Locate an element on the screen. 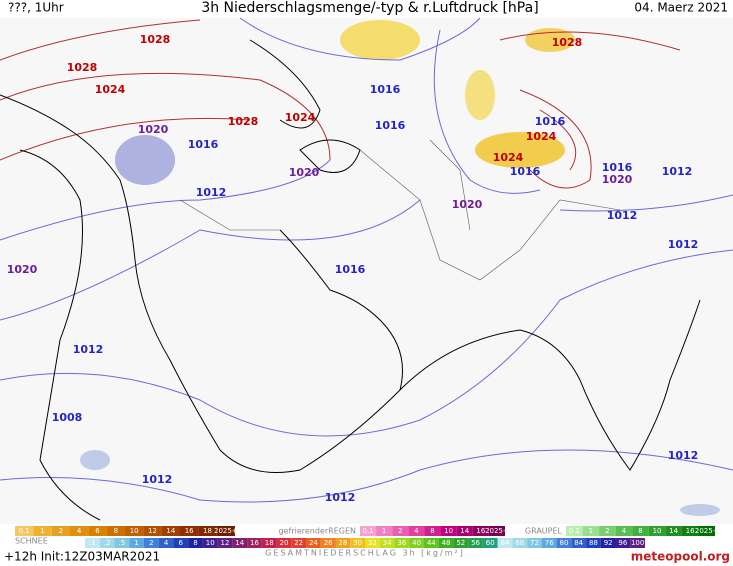 The width and height of the screenshot is (733, 566). legend-step: 6 is located at coordinates (181, 543).